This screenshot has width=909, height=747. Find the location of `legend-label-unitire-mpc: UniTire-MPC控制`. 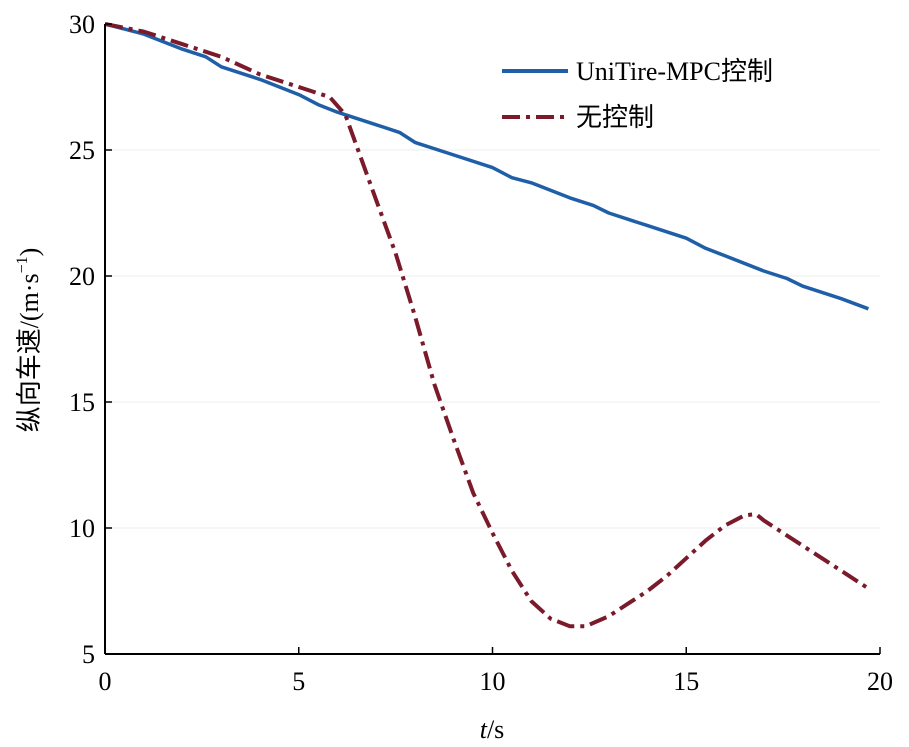

legend-label-unitire-mpc: UniTire-MPC控制 is located at coordinates (674, 71).